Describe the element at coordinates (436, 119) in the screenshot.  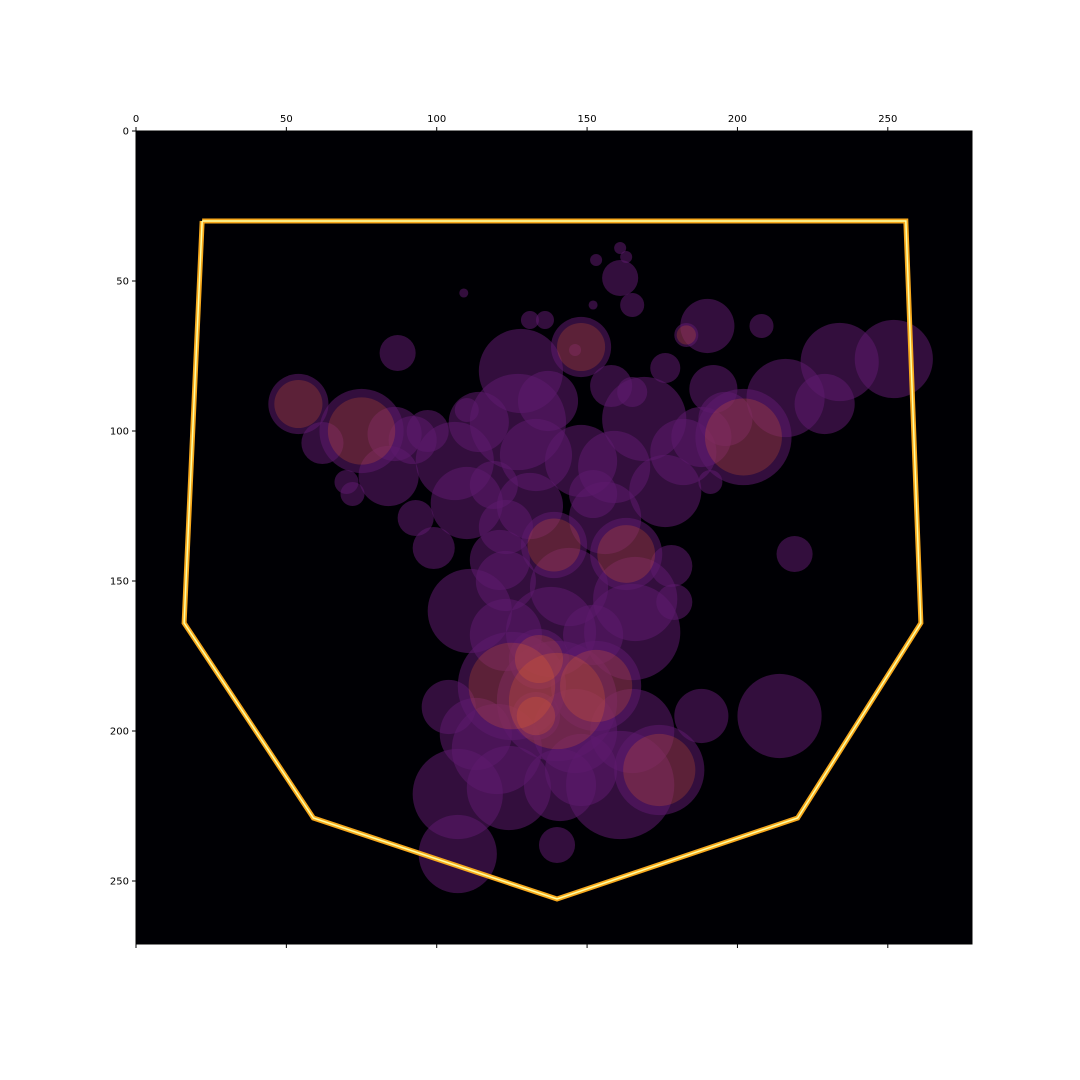
I see `x-tick-label: 100` at that location.